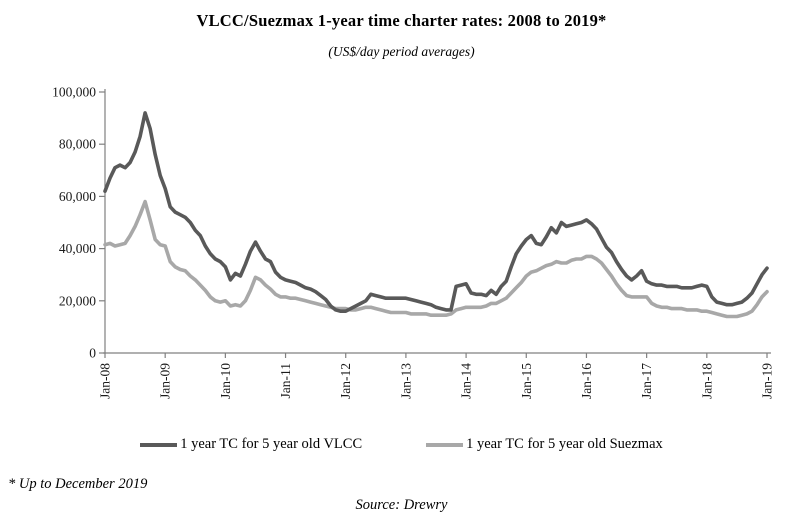 This screenshot has height=525, width=803. Describe the element at coordinates (159, 444) in the screenshot. I see `legend-swatch-vlcc` at that location.